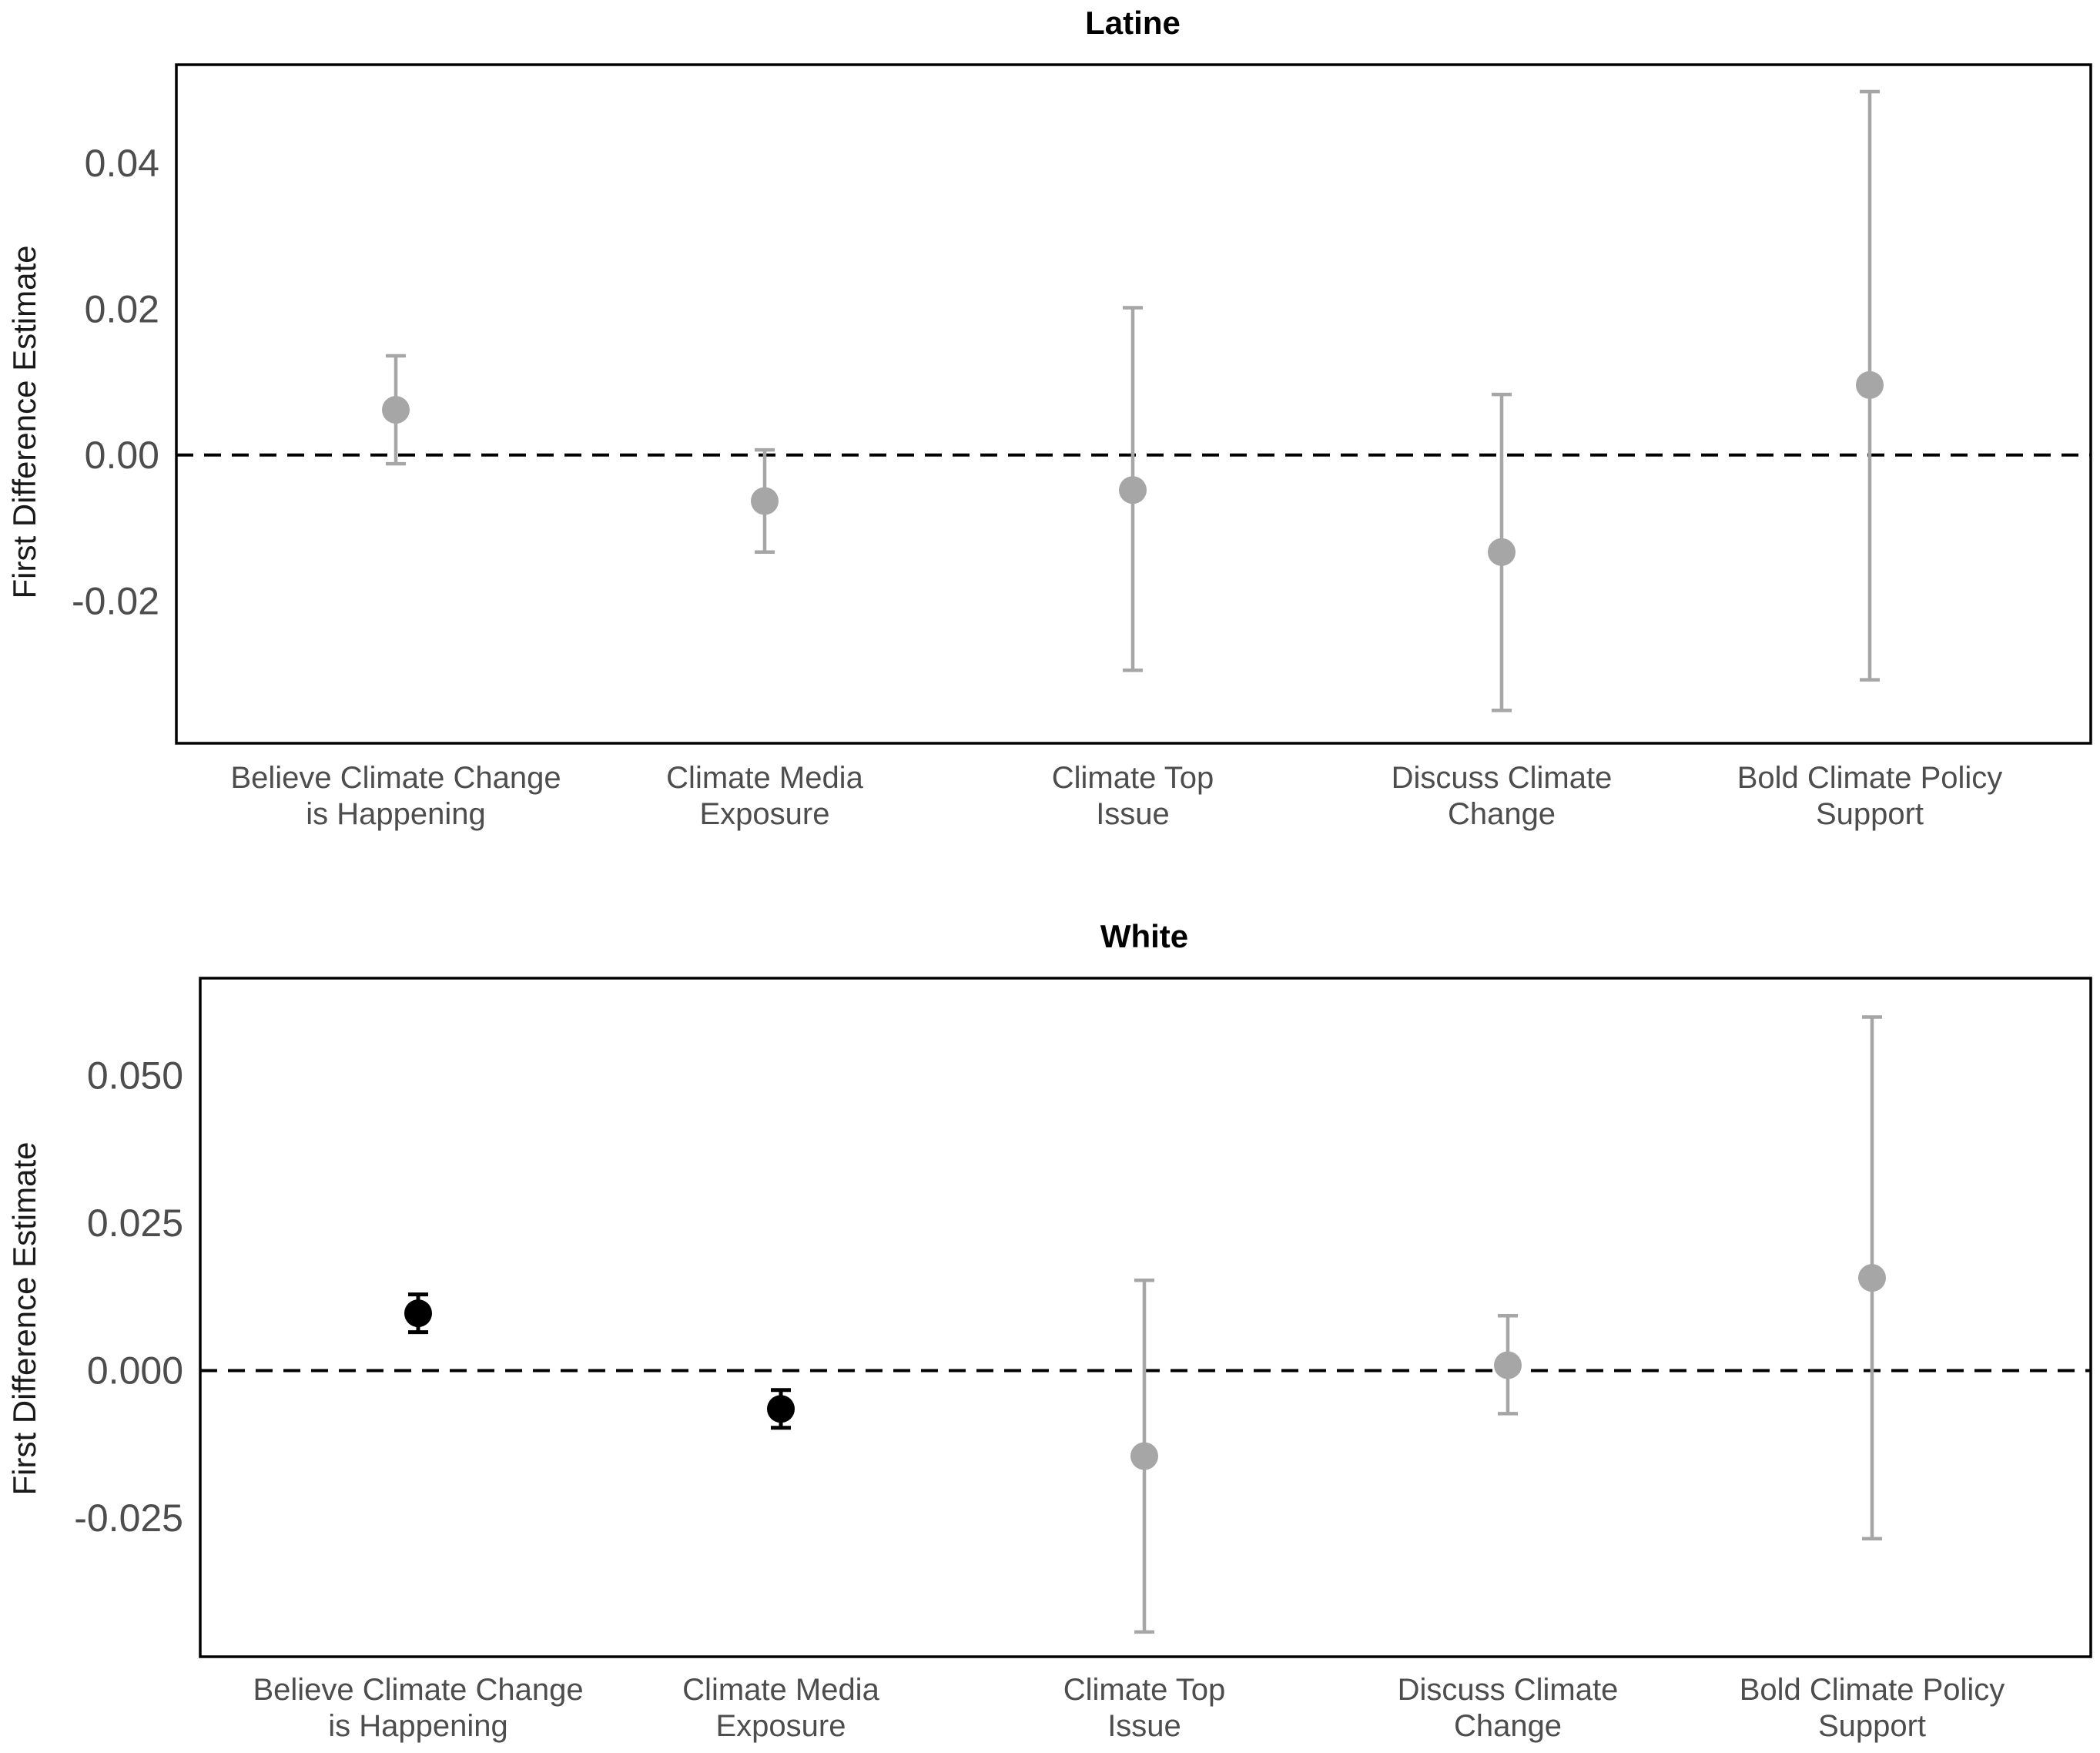 This screenshot has width=2100, height=1753. Describe the element at coordinates (122, 163) in the screenshot. I see `y-tick-label: 0.04` at that location.